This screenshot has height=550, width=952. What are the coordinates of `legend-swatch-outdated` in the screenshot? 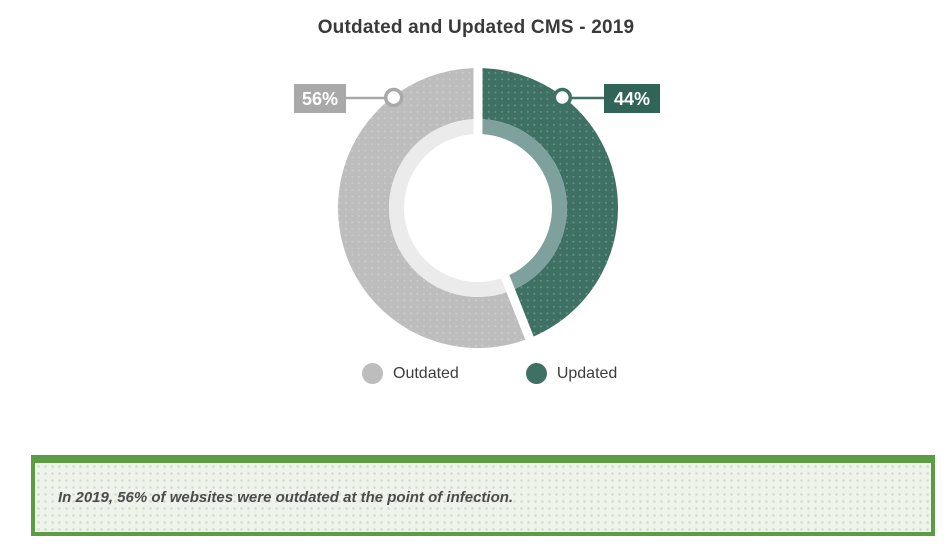 It's located at (372, 373).